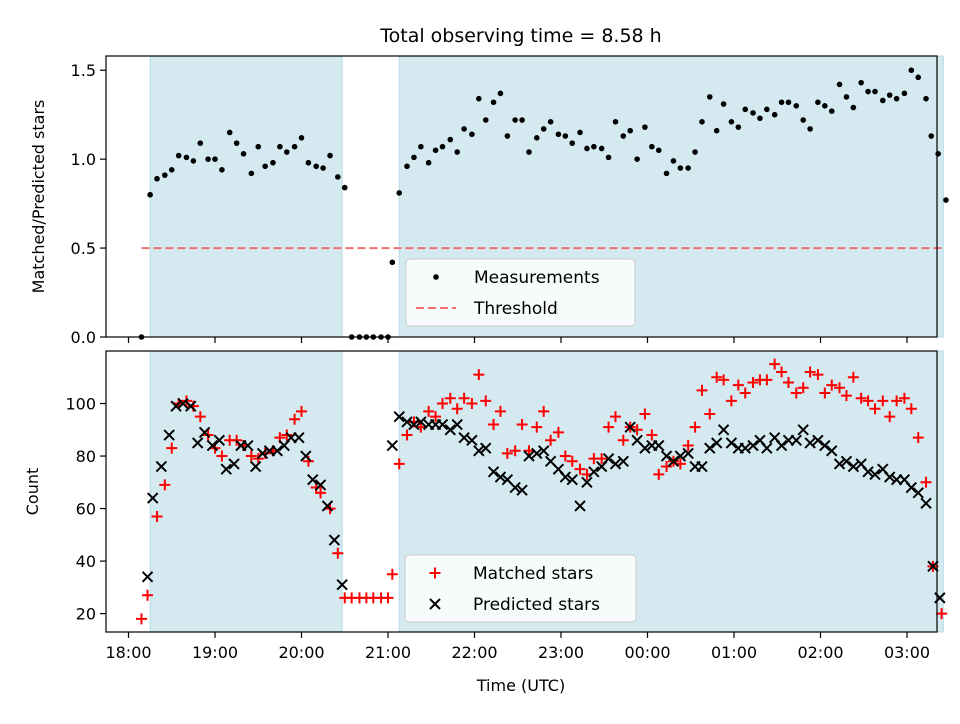 The image size is (960, 724). I want to click on x-tick-label: 02:00, so click(820, 652).